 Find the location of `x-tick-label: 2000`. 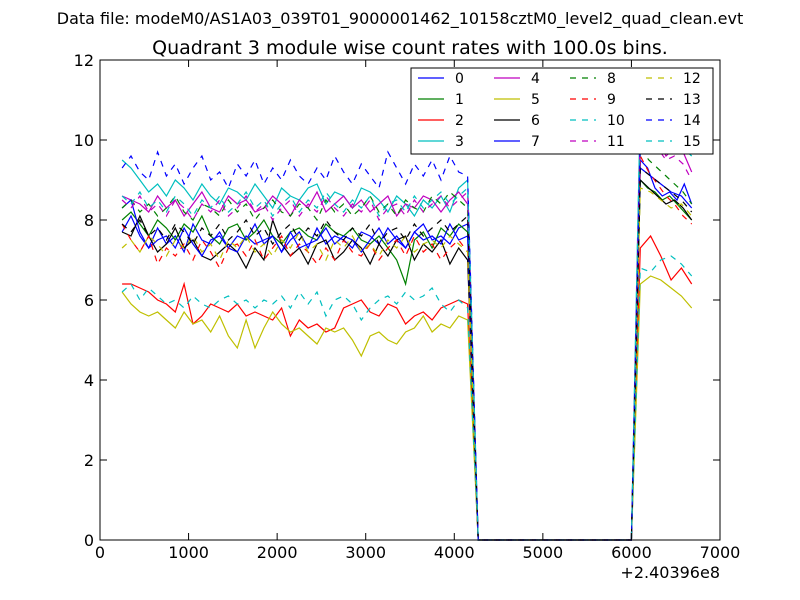

x-tick-label: 2000 is located at coordinates (277, 552).